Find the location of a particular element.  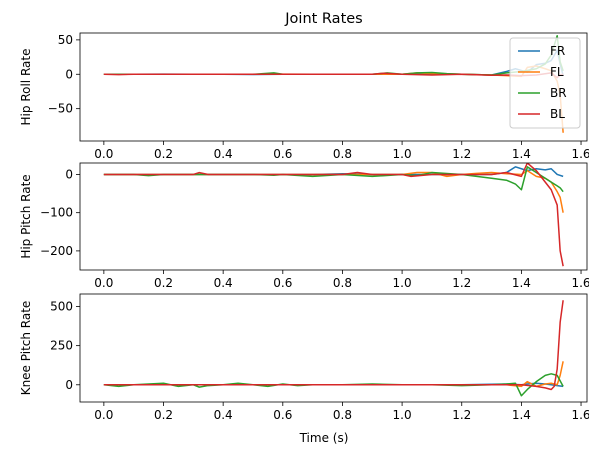

legend-label-br: BR is located at coordinates (558, 93).